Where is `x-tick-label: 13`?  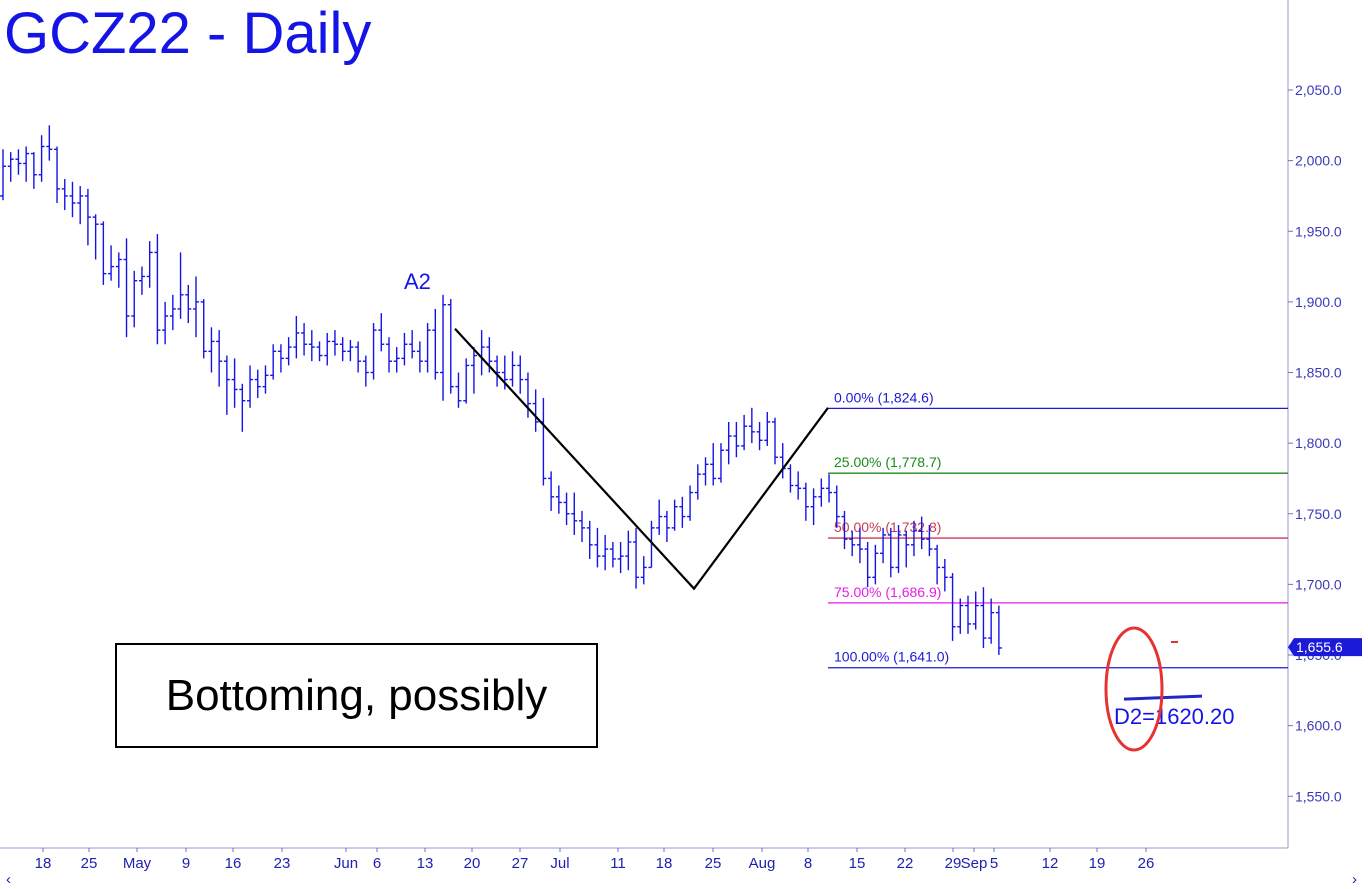 x-tick-label: 13 is located at coordinates (425, 863).